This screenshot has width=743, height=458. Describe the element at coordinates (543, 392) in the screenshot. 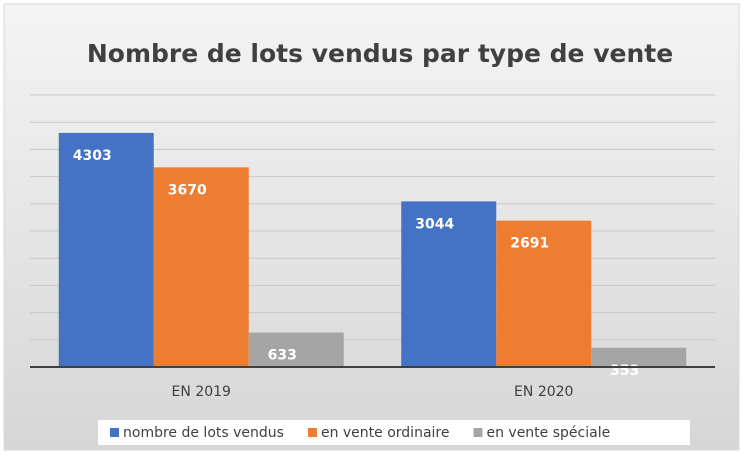

I see `x-tick-label: EN 2020` at that location.